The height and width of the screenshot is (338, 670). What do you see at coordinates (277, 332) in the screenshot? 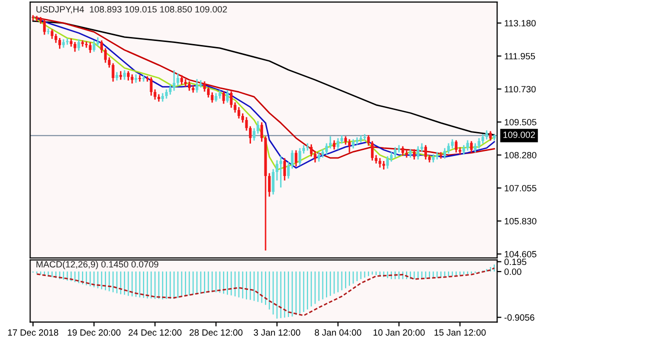
I see `x-tick-label: 3 Jan 12:00` at bounding box center [277, 332].